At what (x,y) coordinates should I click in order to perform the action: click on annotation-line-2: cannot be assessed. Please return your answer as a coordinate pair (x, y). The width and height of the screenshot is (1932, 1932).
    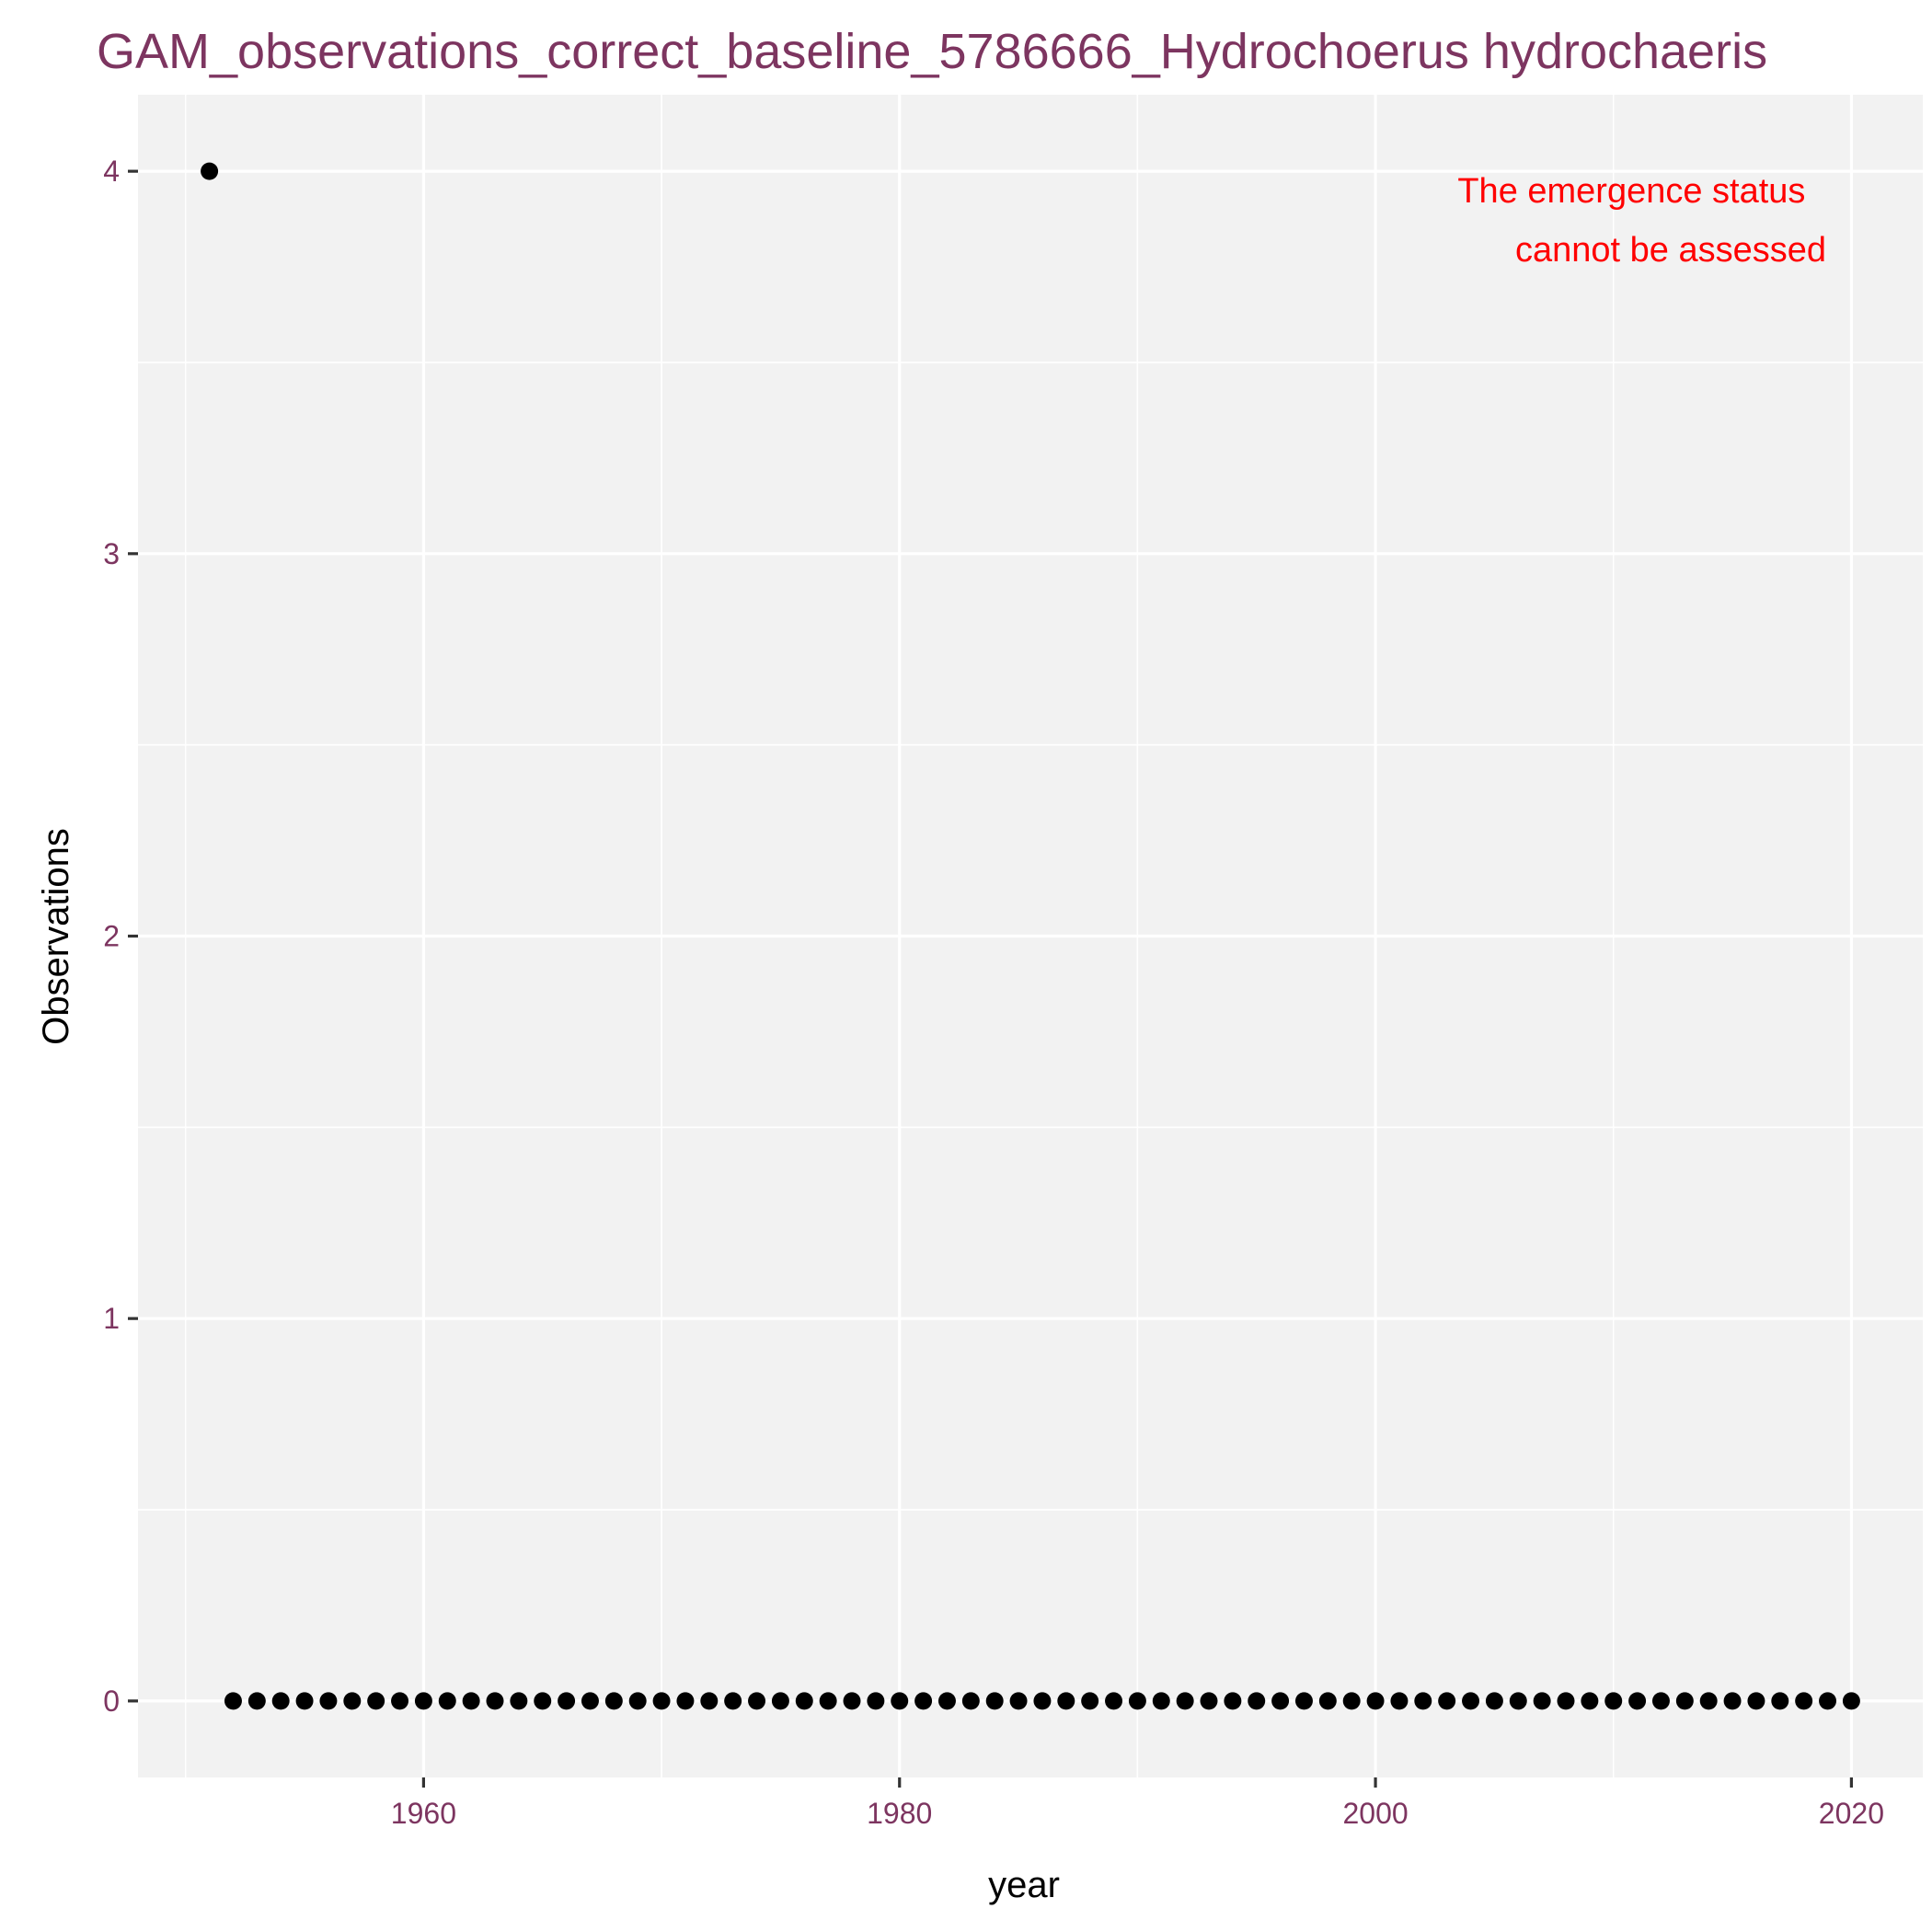
    Looking at the image, I should click on (1670, 251).